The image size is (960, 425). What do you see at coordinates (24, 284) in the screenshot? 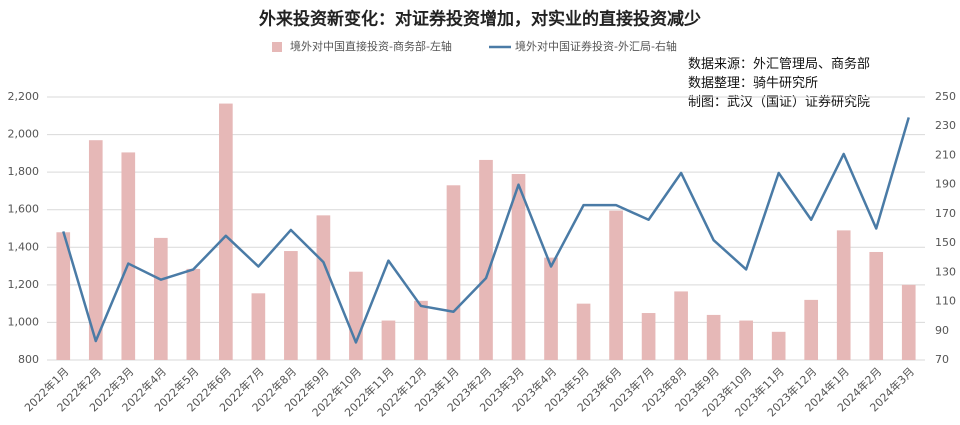
I see `y-tick-label: 1,200` at bounding box center [24, 284].